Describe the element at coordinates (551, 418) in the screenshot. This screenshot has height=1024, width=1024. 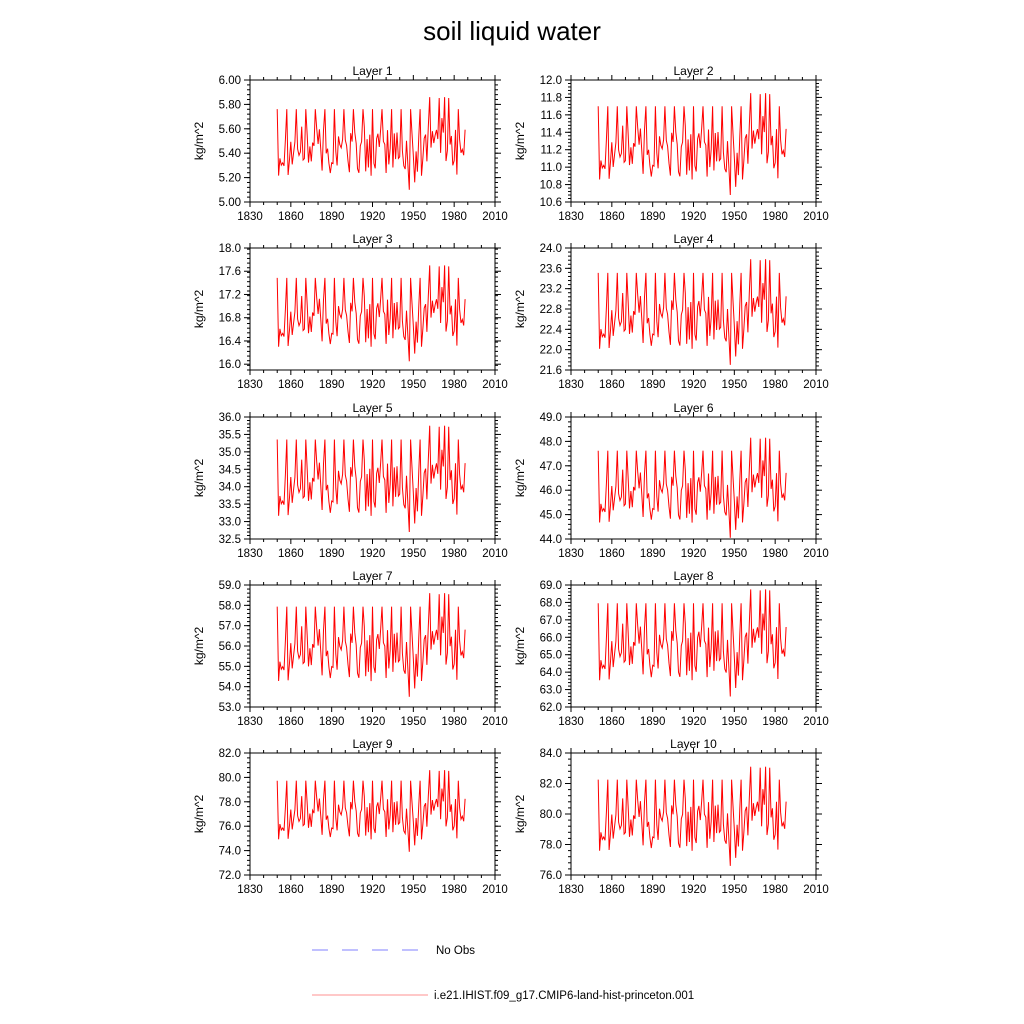
I see `y-tick-label: 49.0` at that location.